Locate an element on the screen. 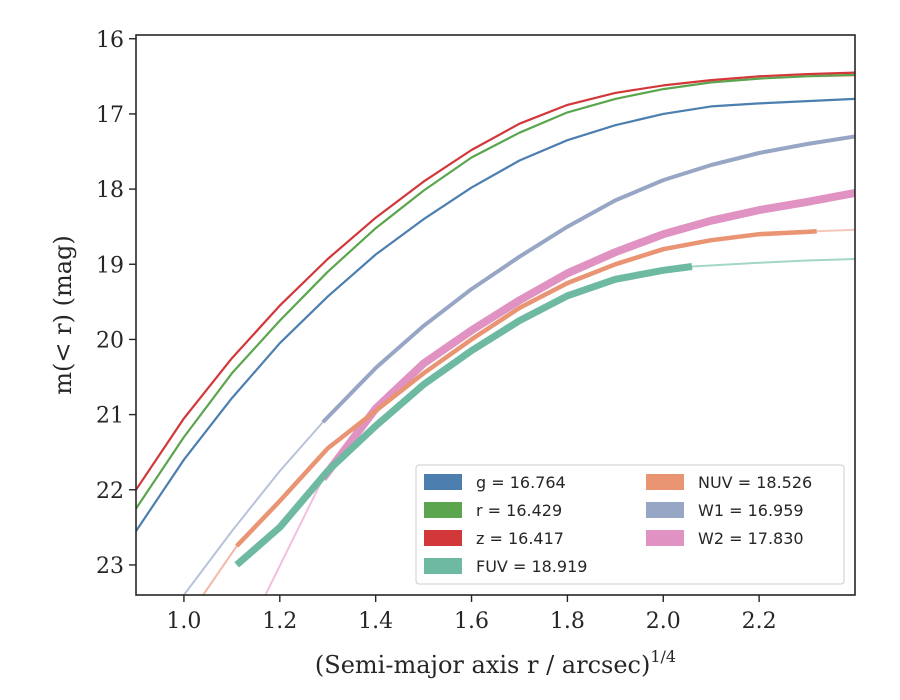 The height and width of the screenshot is (700, 900). y-tick-label: 17 is located at coordinates (110, 115).